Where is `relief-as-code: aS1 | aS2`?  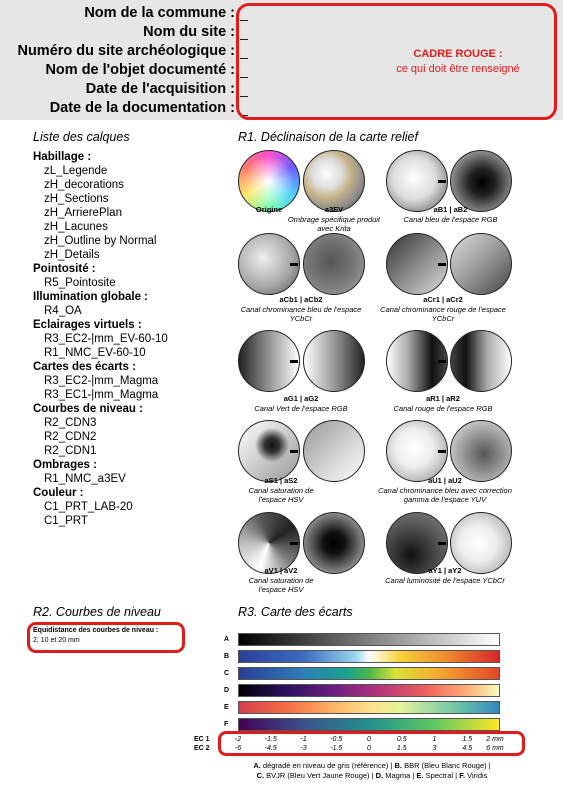
relief-as-code: aS1 | aS2 is located at coordinates (281, 480).